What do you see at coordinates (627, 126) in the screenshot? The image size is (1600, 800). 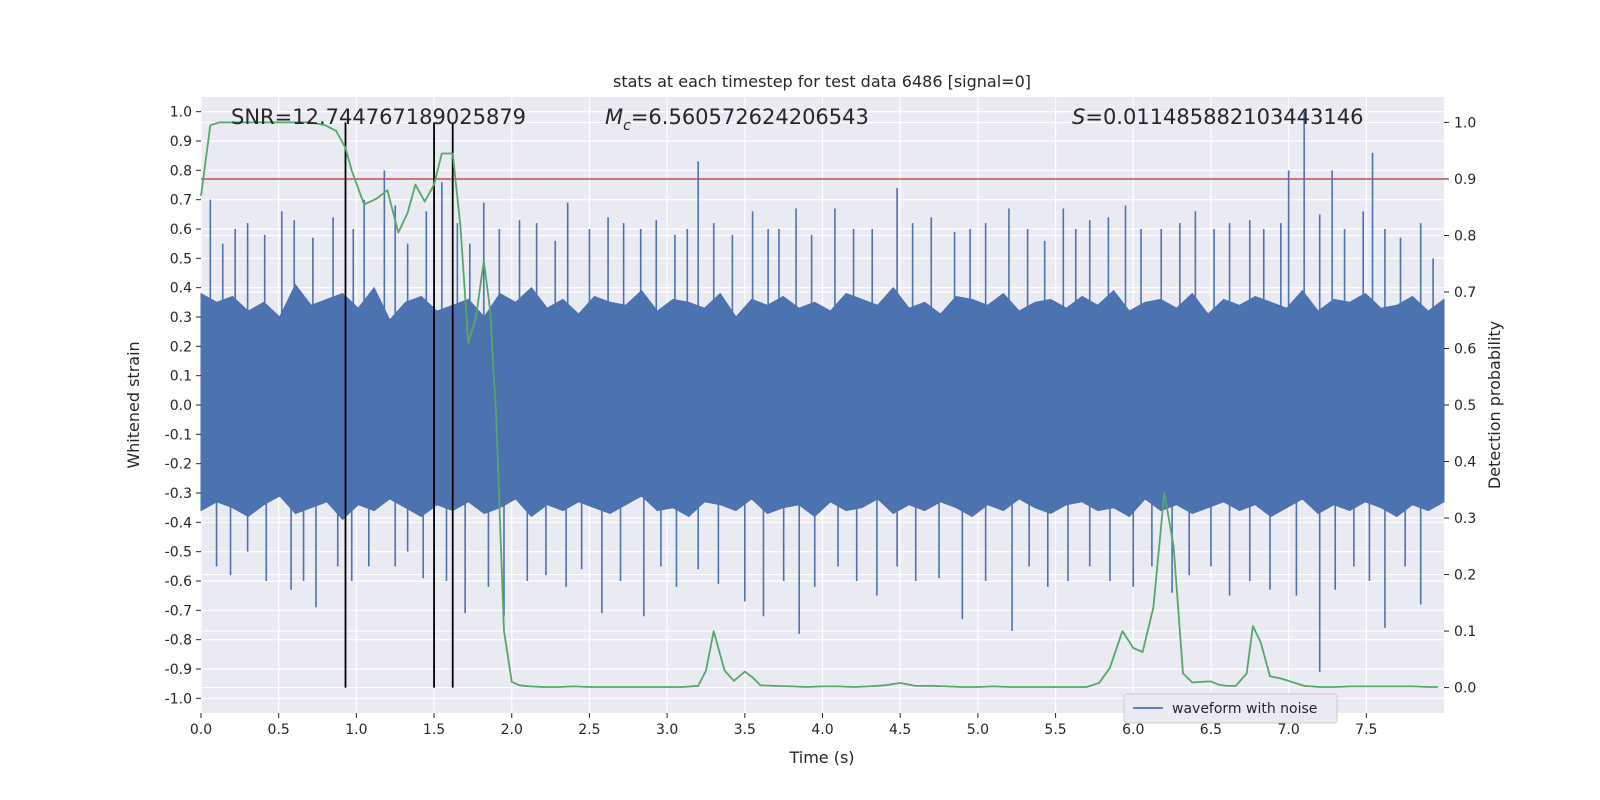 I see `chirp-mass-subscript: c` at bounding box center [627, 126].